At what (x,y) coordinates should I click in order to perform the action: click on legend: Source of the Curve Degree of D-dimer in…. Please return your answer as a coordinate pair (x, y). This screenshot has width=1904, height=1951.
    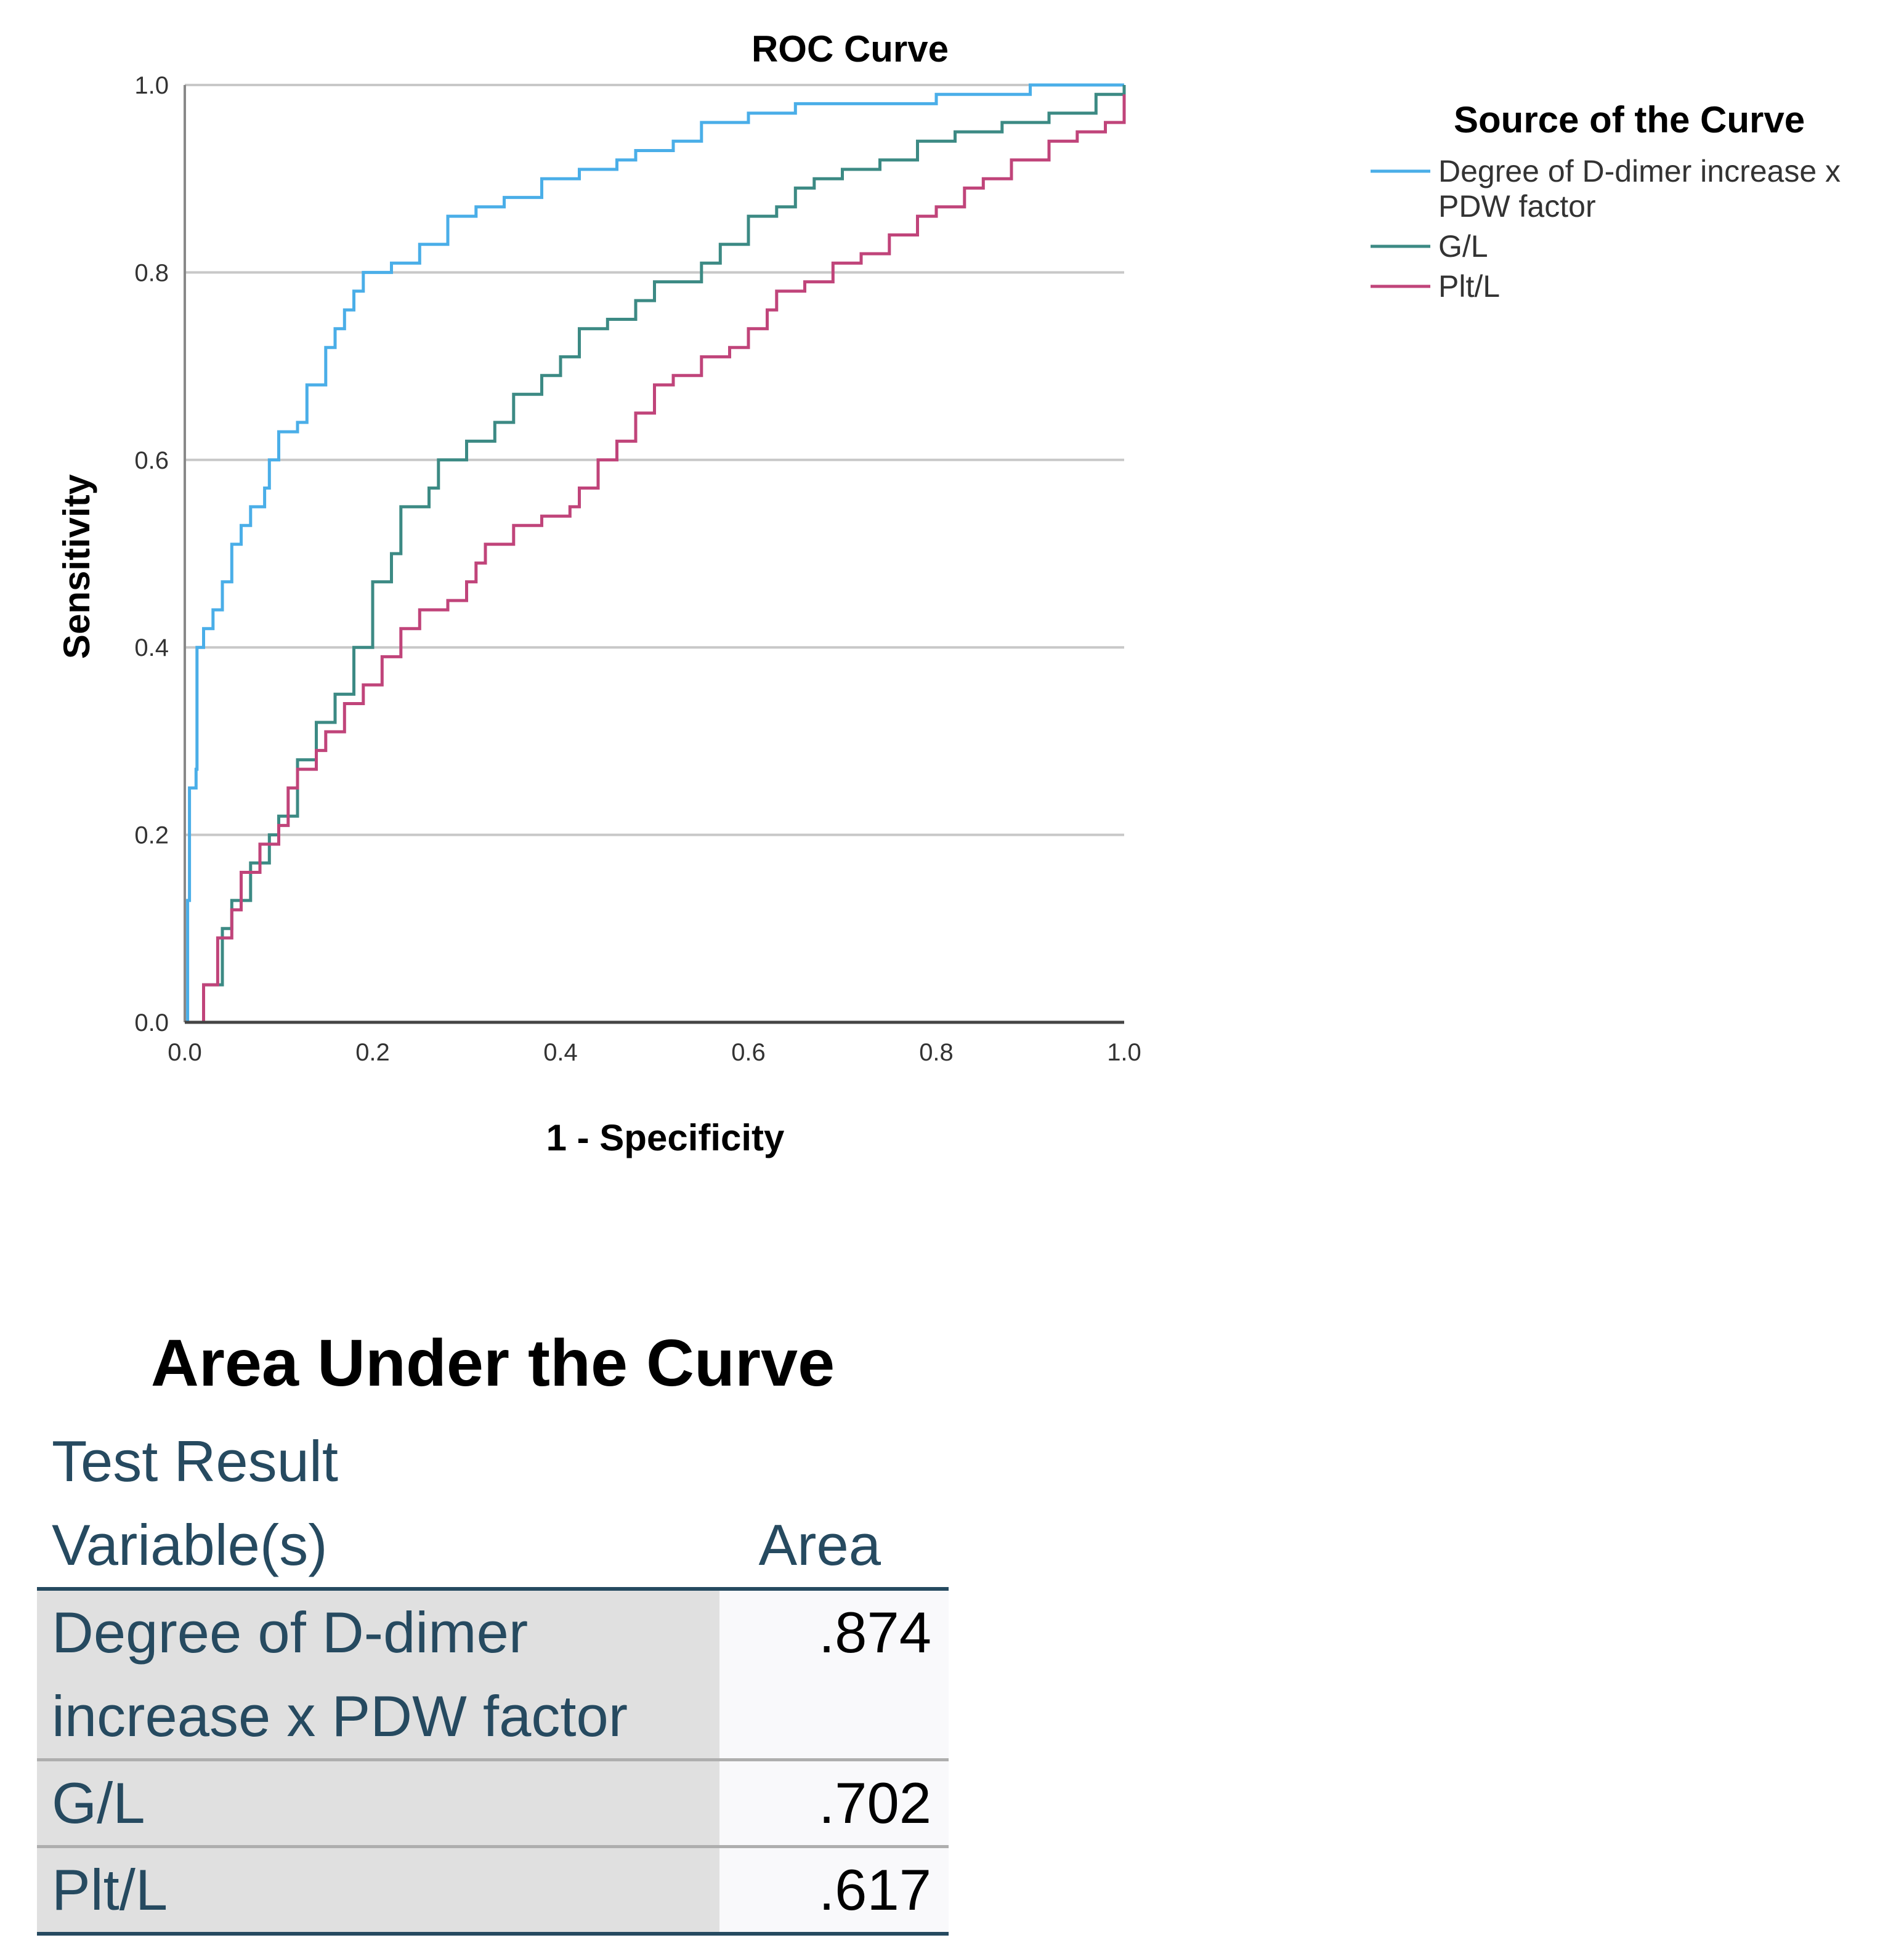
    Looking at the image, I should click on (1606, 201).